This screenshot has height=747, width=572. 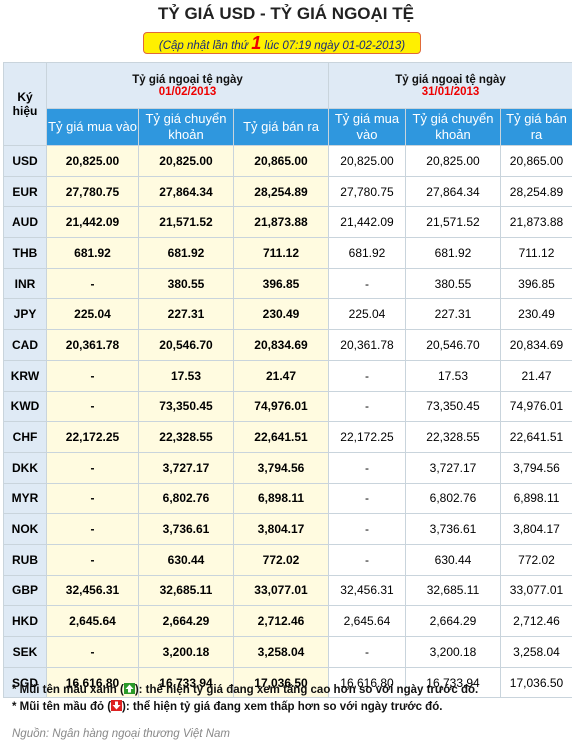 What do you see at coordinates (25, 559) in the screenshot?
I see `currency-code: RUB` at bounding box center [25, 559].